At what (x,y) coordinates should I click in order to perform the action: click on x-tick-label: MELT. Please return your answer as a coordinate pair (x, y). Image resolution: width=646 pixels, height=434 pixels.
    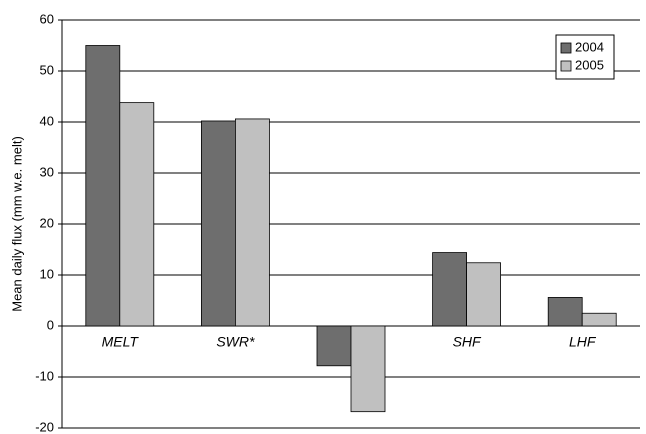
    Looking at the image, I should click on (121, 342).